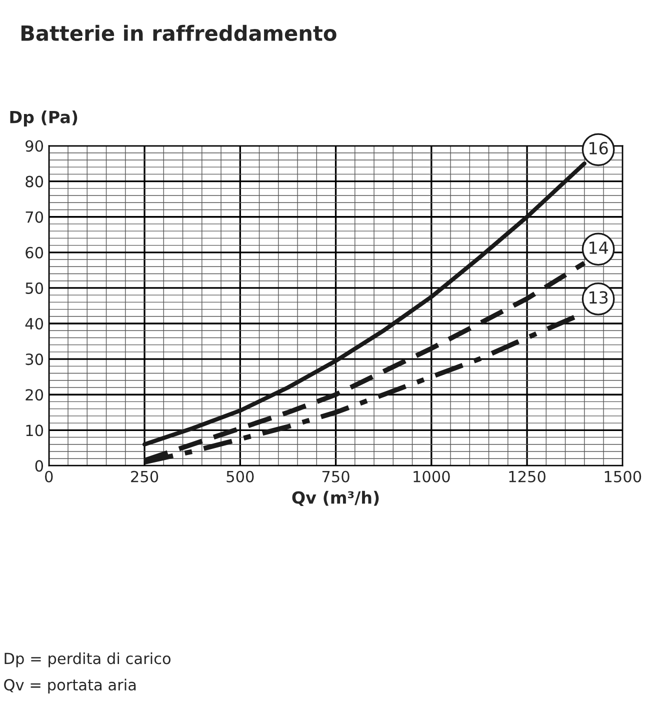 This screenshot has height=711, width=652. I want to click on y-tick-label: 10, so click(35, 430).